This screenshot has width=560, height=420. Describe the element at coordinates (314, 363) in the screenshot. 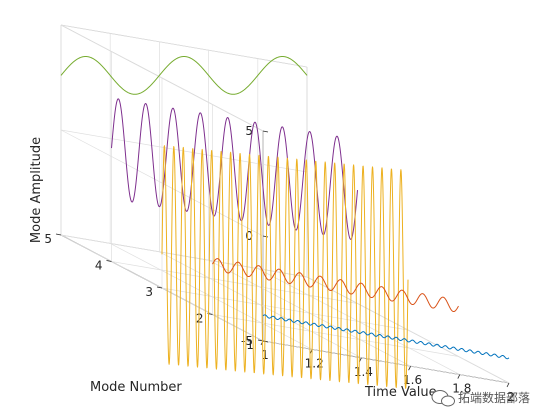

I see `x-tick-label: 1.2` at that location.